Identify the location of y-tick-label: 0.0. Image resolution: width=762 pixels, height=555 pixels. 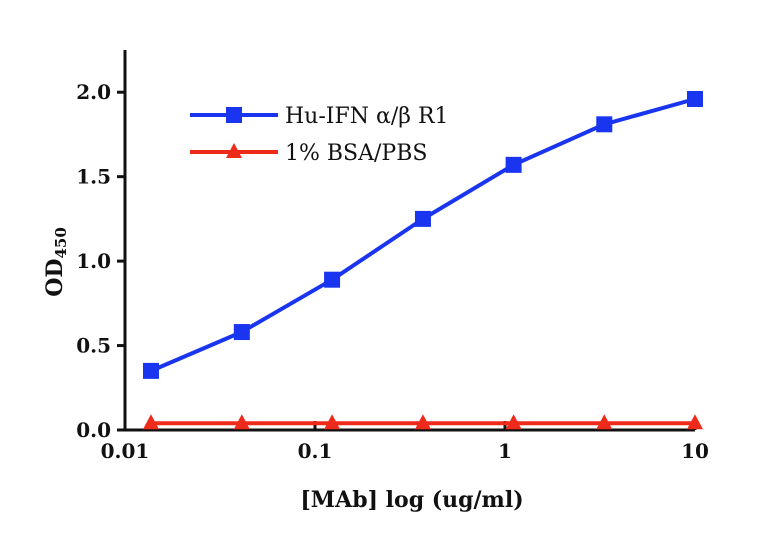
(93, 430).